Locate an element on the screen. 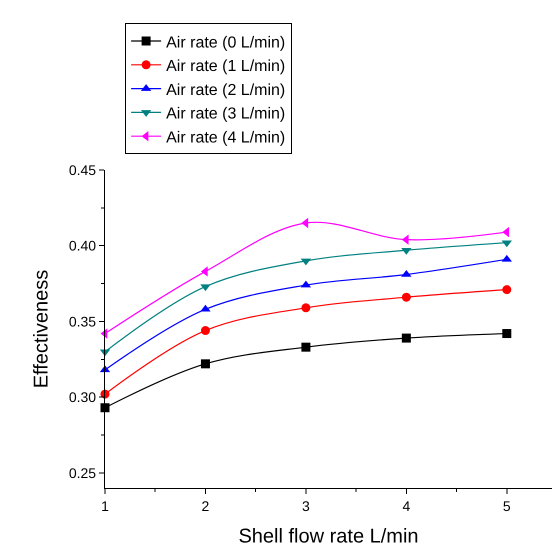 This screenshot has height=555, width=552. x-tick-label: 1 is located at coordinates (105, 506).